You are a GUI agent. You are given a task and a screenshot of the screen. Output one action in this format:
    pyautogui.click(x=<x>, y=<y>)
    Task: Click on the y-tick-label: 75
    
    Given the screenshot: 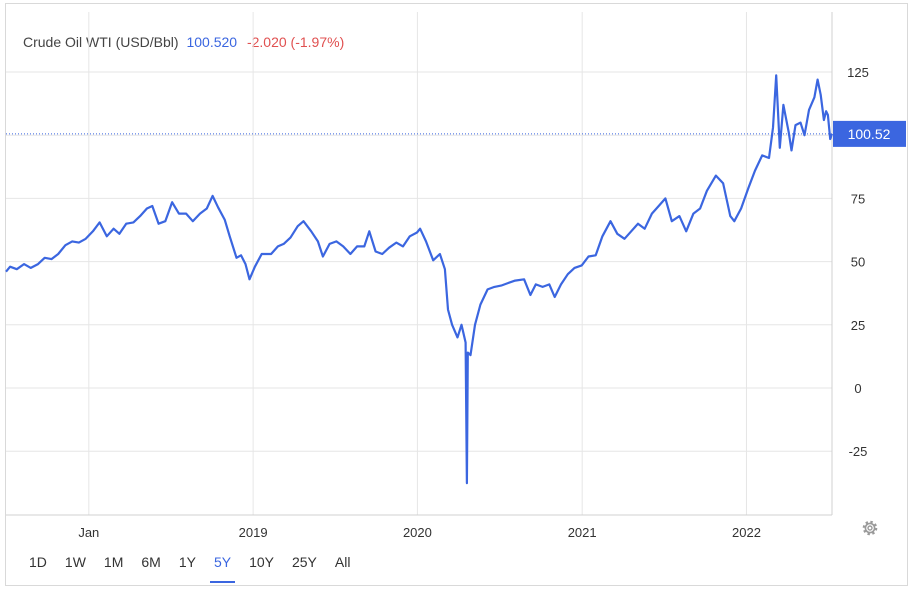 What is the action you would take?
    pyautogui.click(x=858, y=198)
    